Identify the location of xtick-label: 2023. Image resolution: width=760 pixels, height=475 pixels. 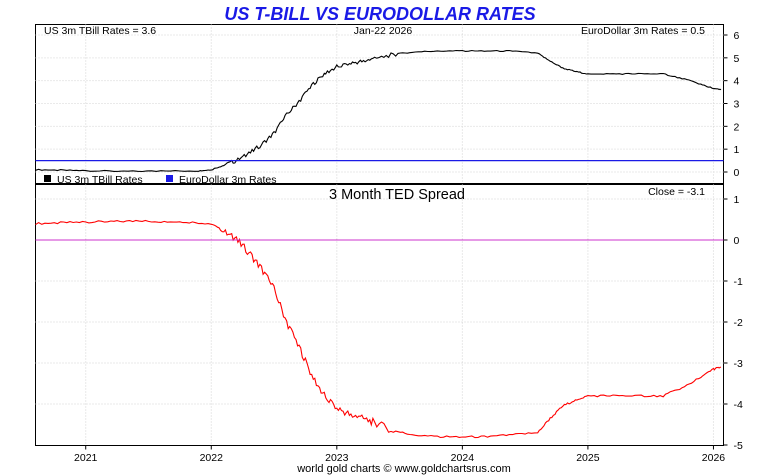
(337, 458).